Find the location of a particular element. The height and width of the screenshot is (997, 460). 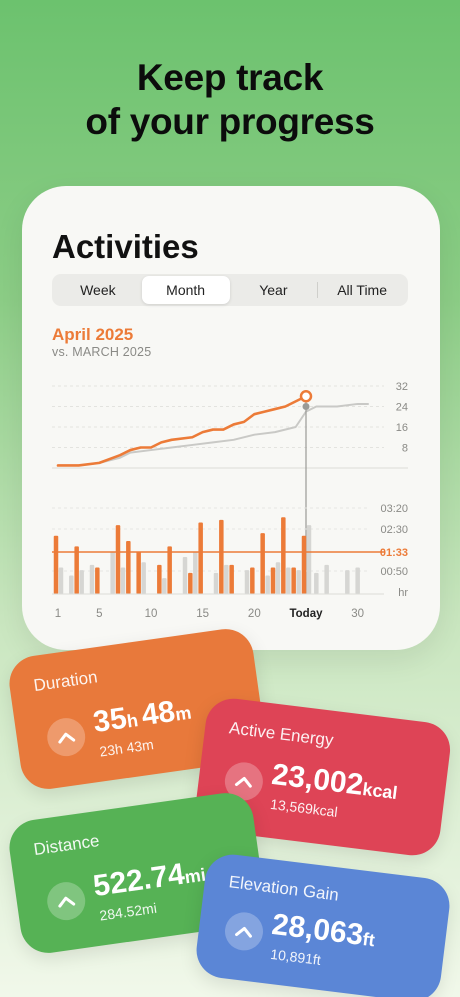

duration-value: 35h 48m is located at coordinates (142, 717).